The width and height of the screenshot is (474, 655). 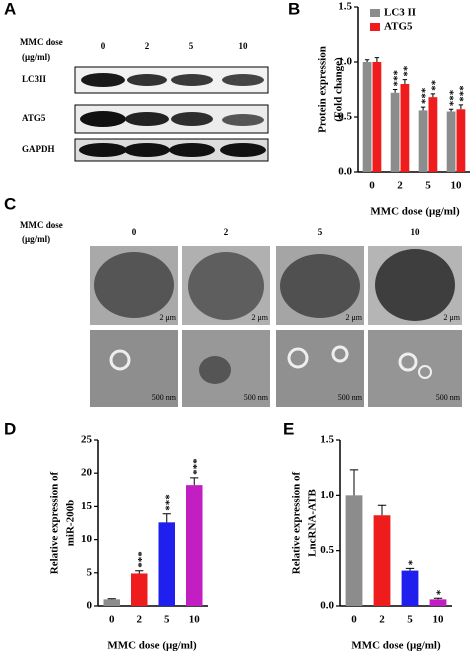 What do you see at coordinates (87, 473) in the screenshot?
I see `y-tick-label: 20` at bounding box center [87, 473].